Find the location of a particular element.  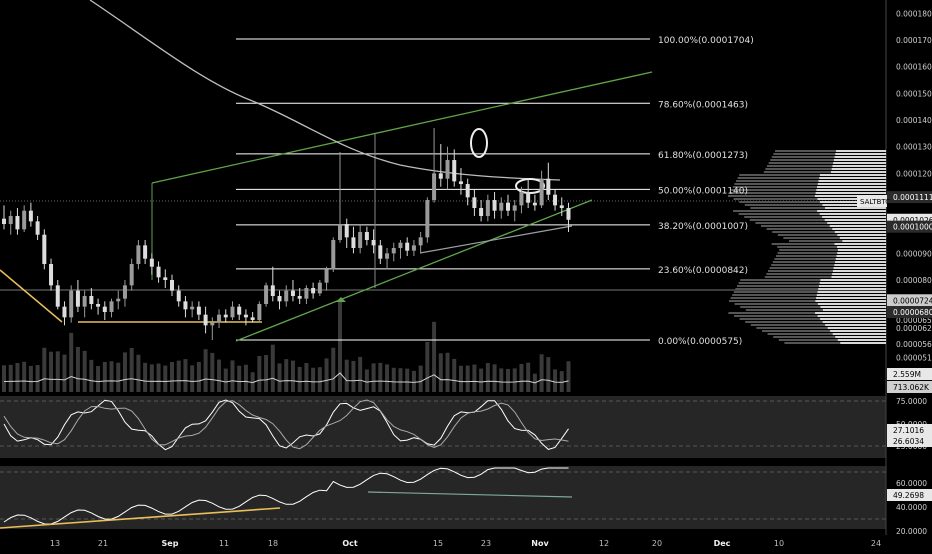

time-tick-label: 11 is located at coordinates (224, 543).